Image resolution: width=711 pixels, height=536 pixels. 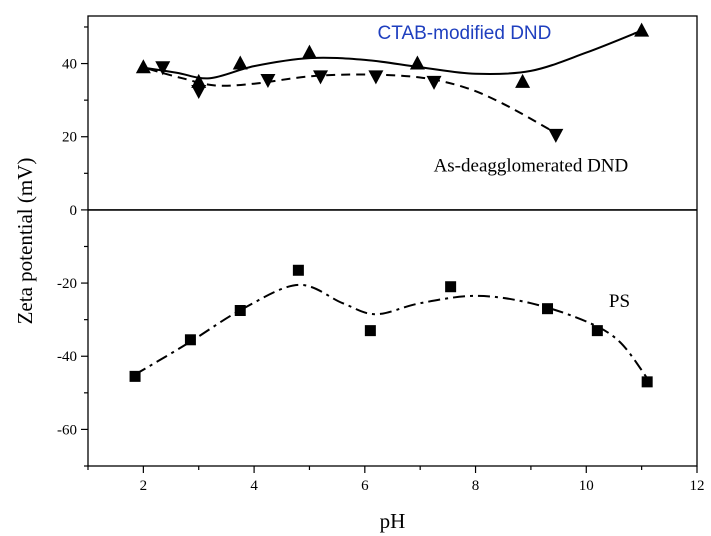 What do you see at coordinates (365, 486) in the screenshot?
I see `x-tick-label: 6` at bounding box center [365, 486].